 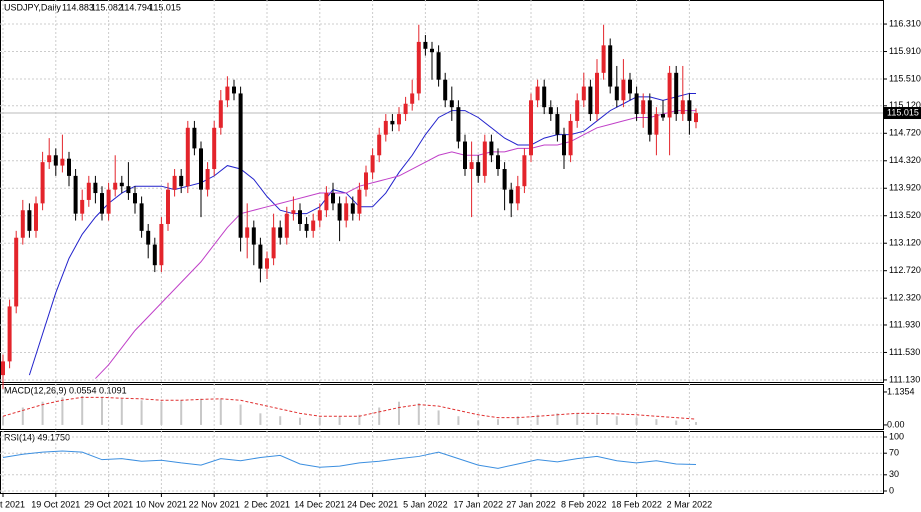 What do you see at coordinates (161, 504) in the screenshot?
I see `x-tick-label: 10 Nov 2021` at bounding box center [161, 504].